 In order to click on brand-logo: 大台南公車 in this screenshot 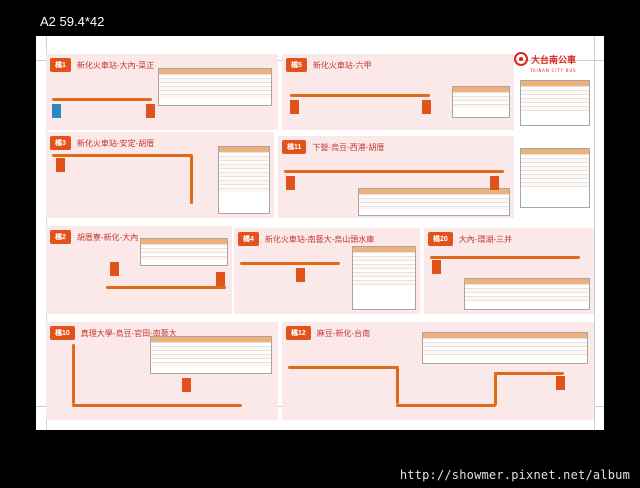, I will do `click(545, 59)`.